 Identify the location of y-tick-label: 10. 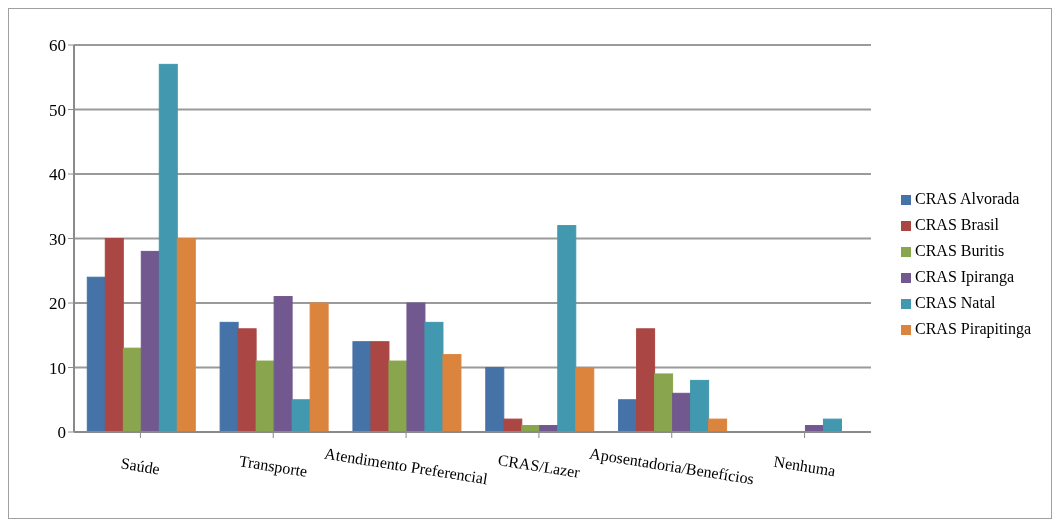
(57, 368).